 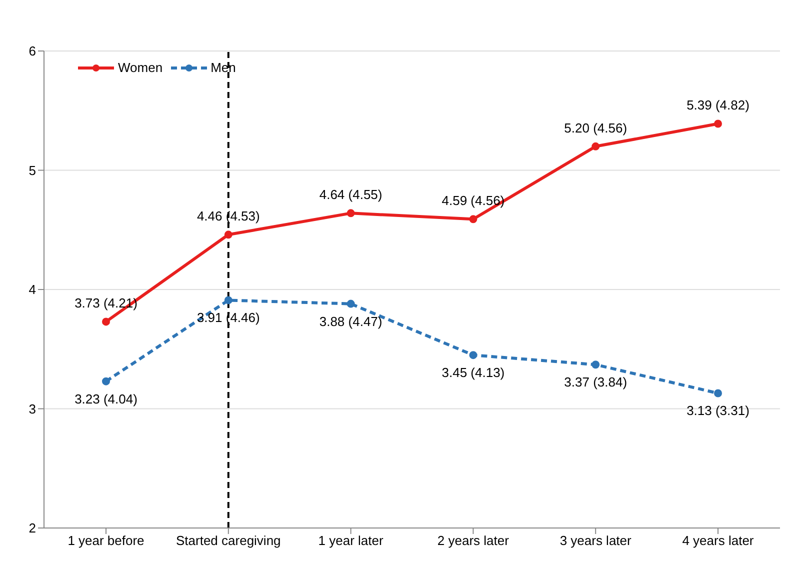 What do you see at coordinates (473, 200) in the screenshot?
I see `data-label: 4.59 (4.56)` at bounding box center [473, 200].